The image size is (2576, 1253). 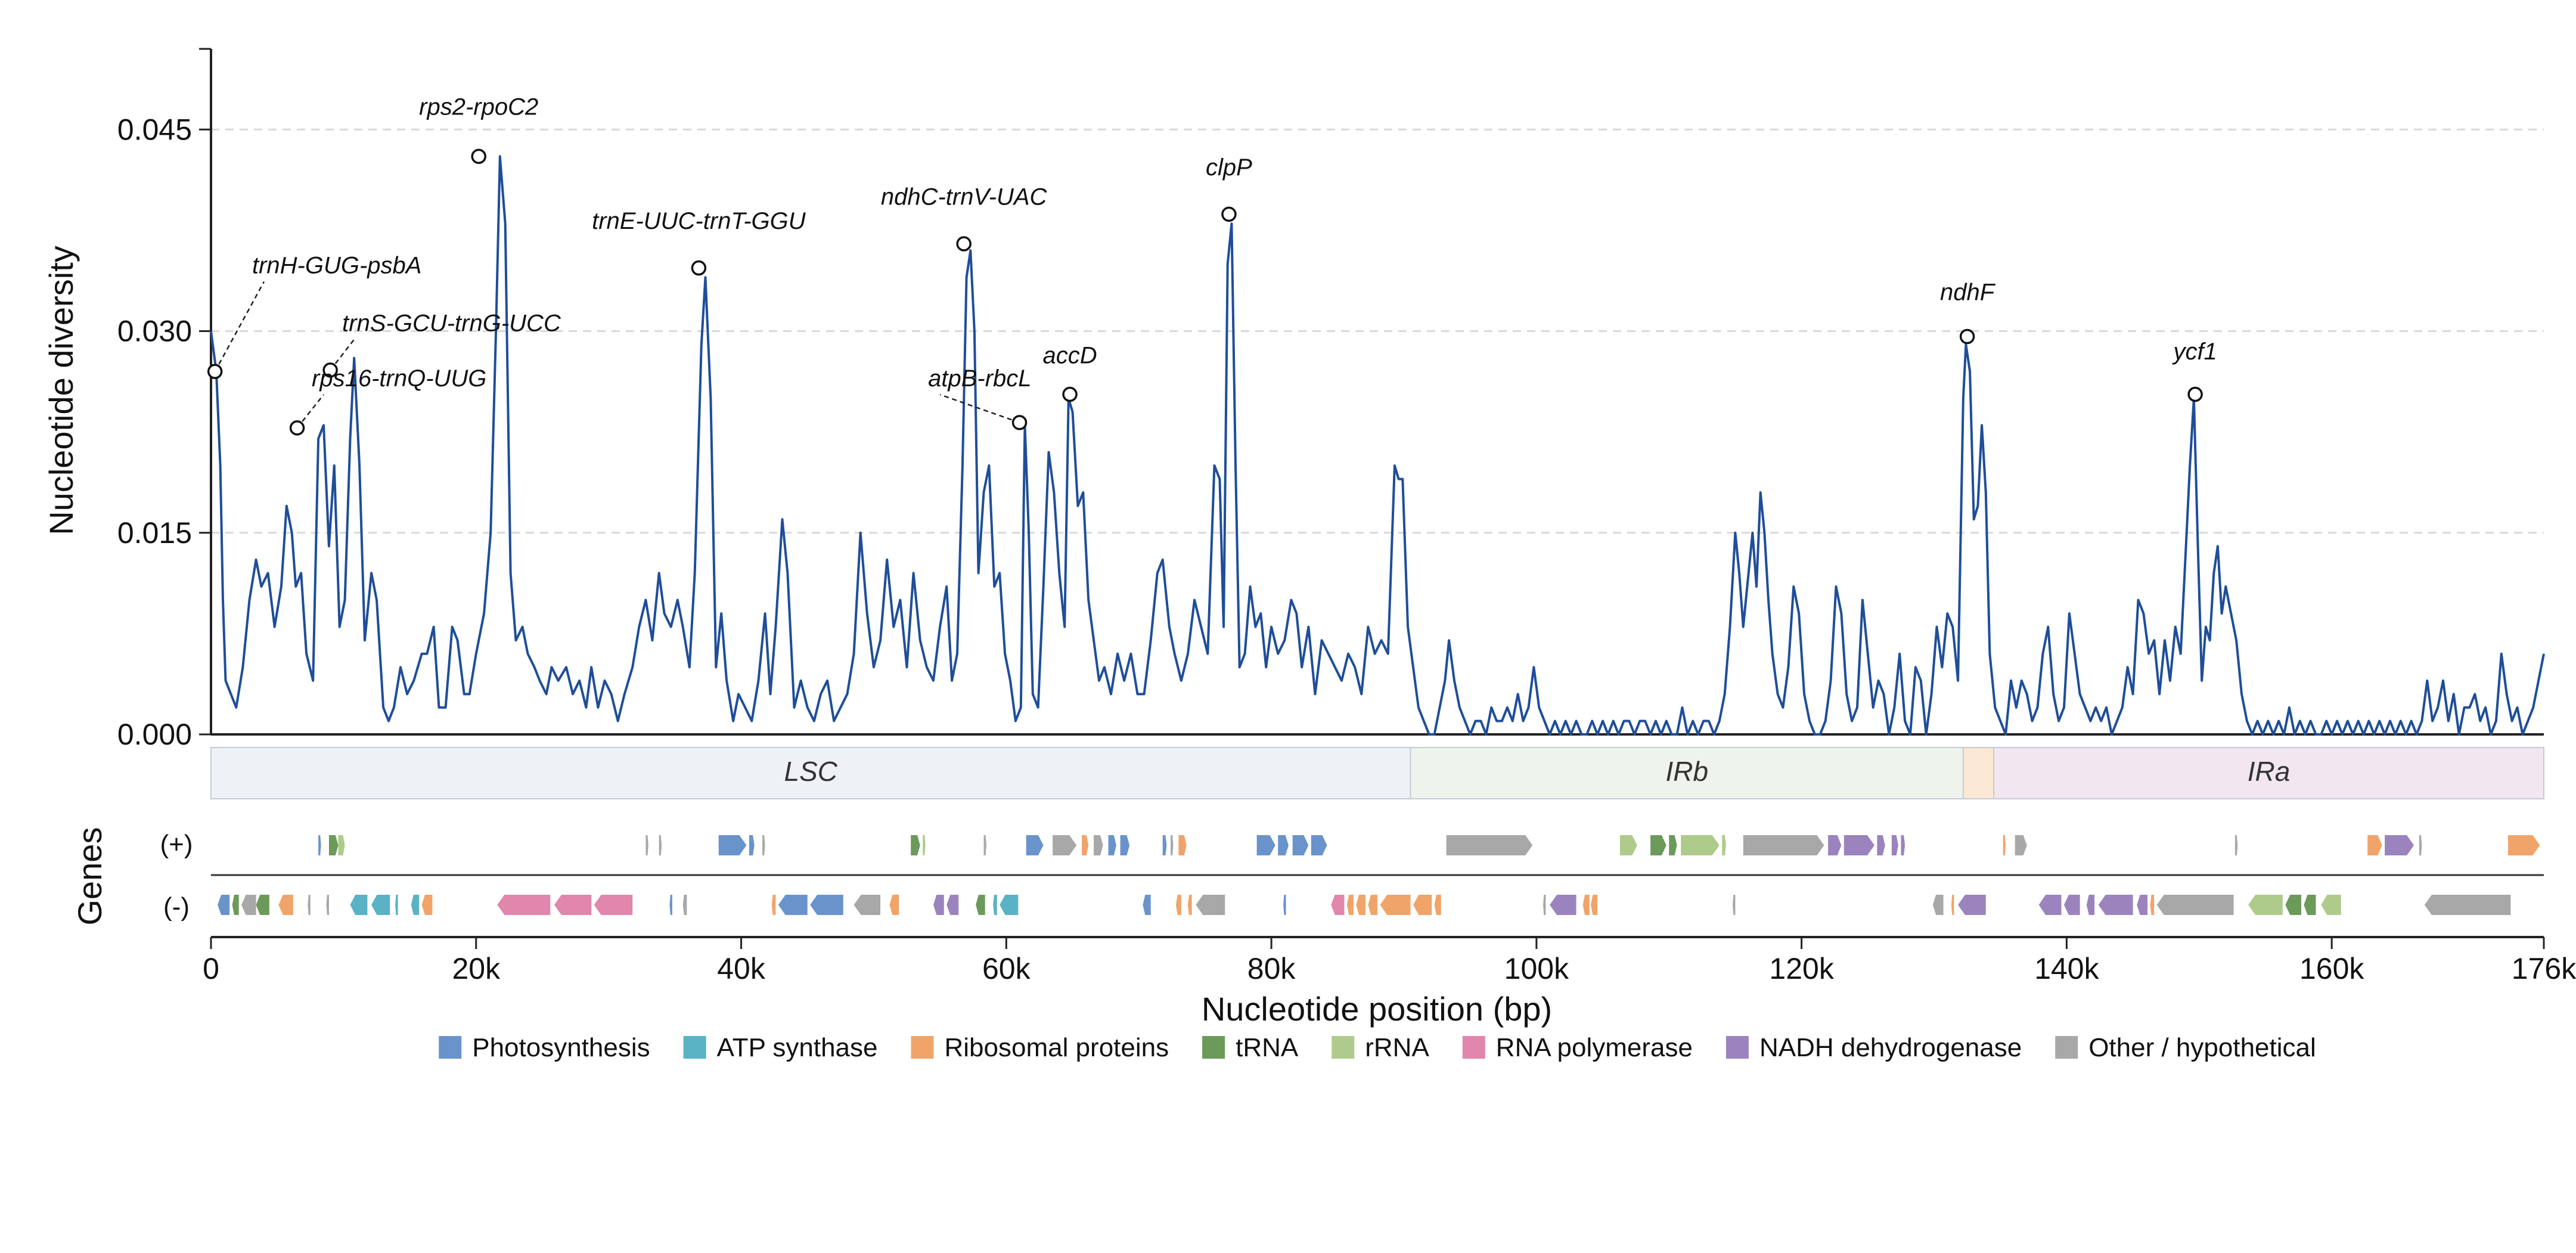 I want to click on region-ira, so click(x=2269, y=773).